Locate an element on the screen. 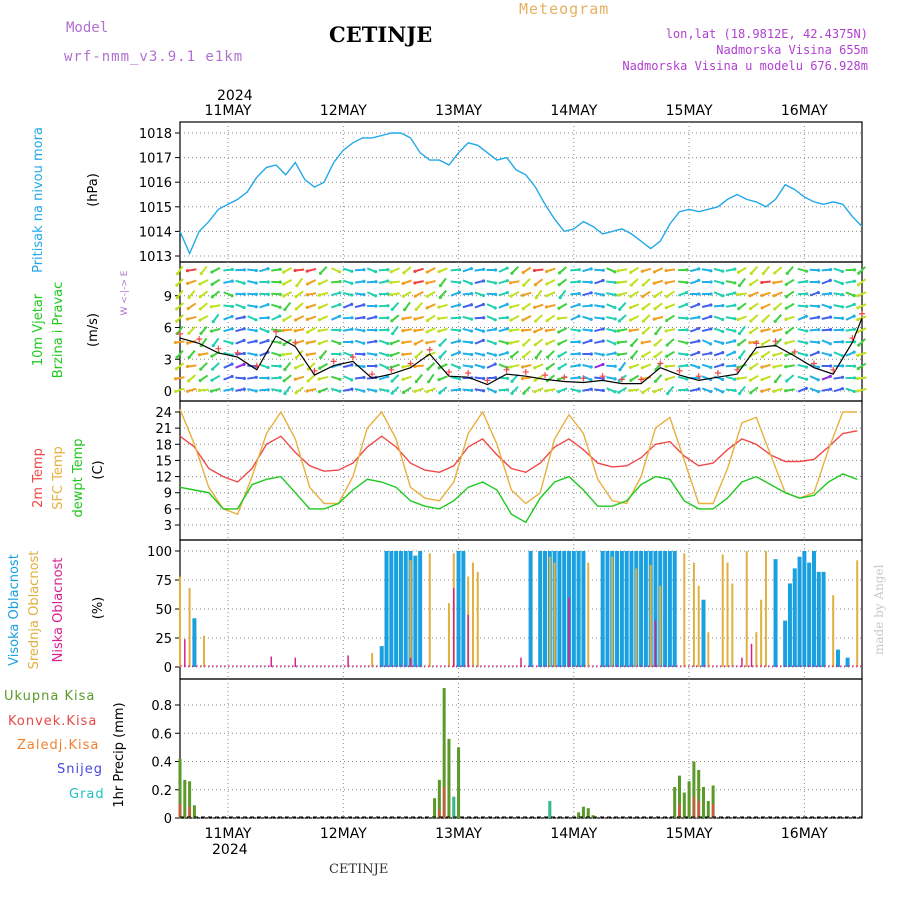 The width and height of the screenshot is (900, 900). ytick-label-wind: 6 is located at coordinates (168, 329).